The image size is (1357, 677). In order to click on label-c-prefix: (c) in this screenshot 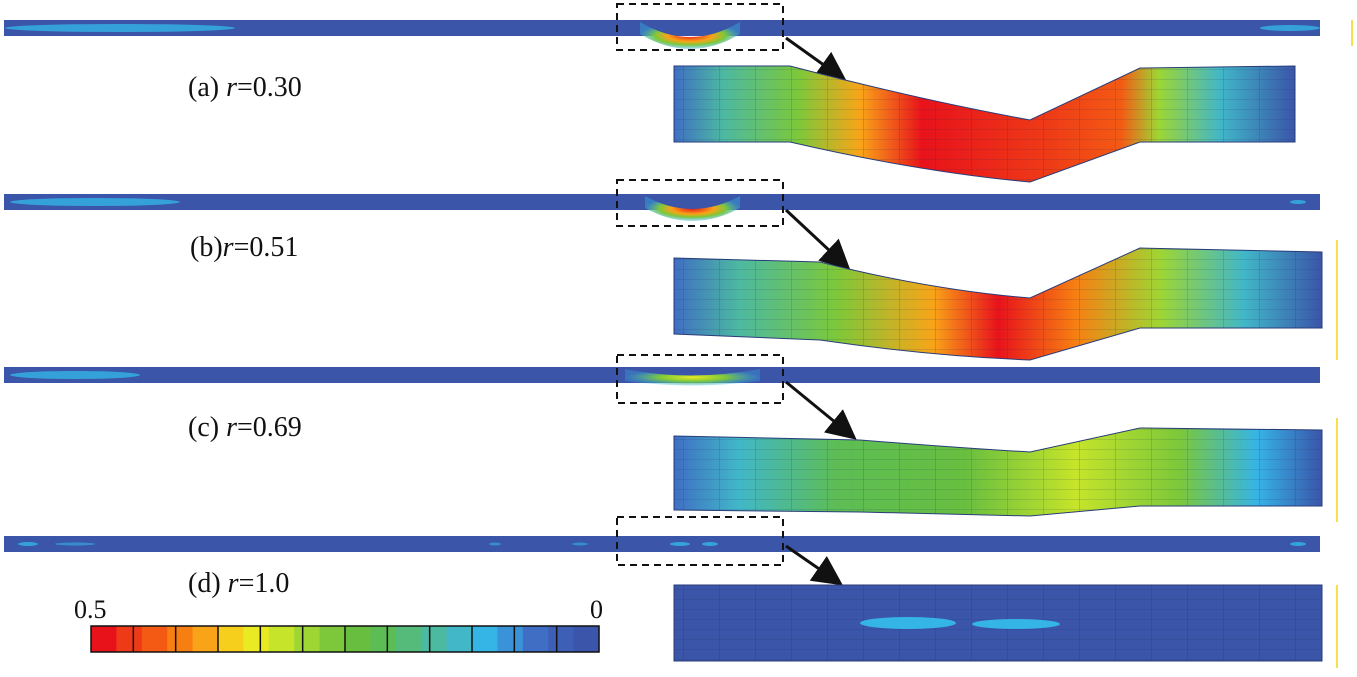, I will do `click(207, 427)`.